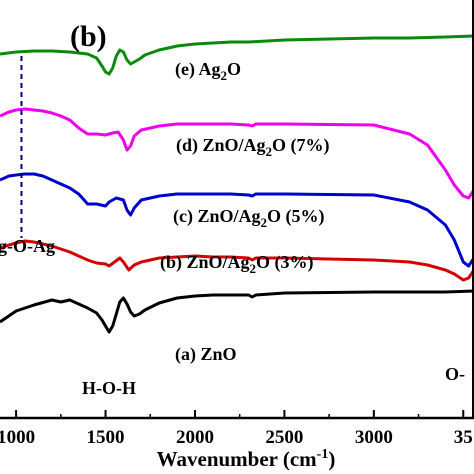  Describe the element at coordinates (374, 437) in the screenshot. I see `x-tick-label: 3000` at that location.